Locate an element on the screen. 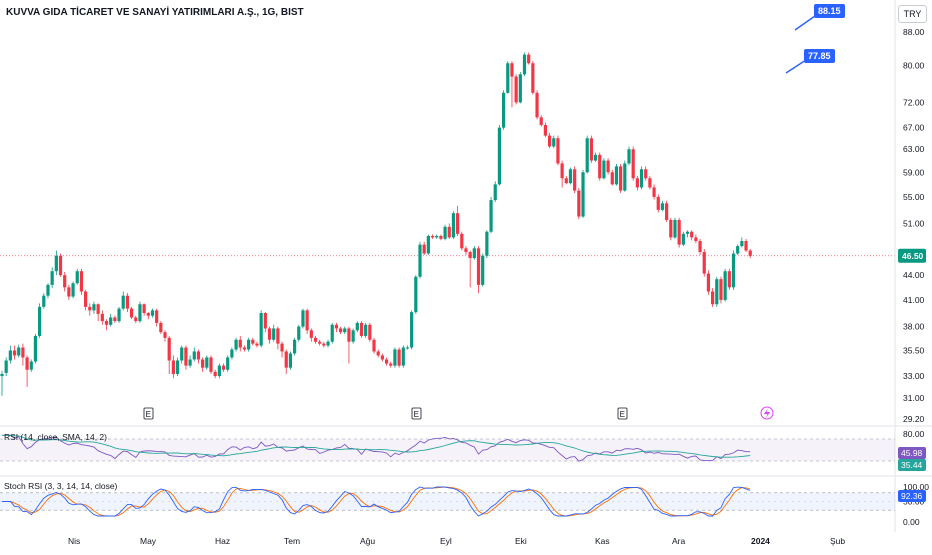  target-arrow-low is located at coordinates (796, 66).